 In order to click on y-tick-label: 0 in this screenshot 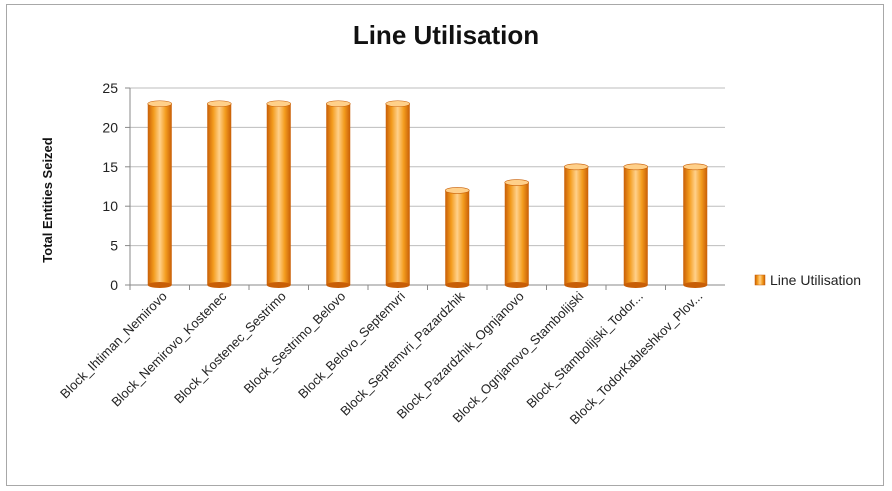, I will do `click(114, 285)`.